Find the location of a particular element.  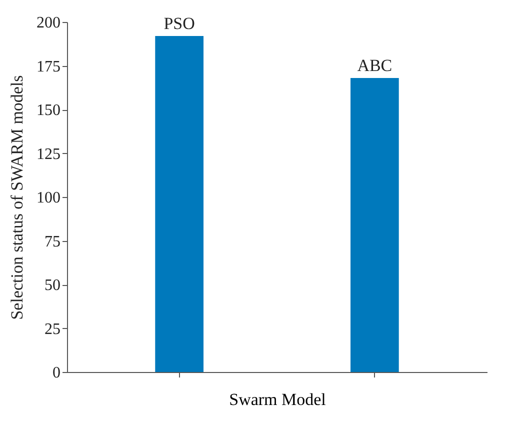

x-tick-label: ABC is located at coordinates (374, 65).